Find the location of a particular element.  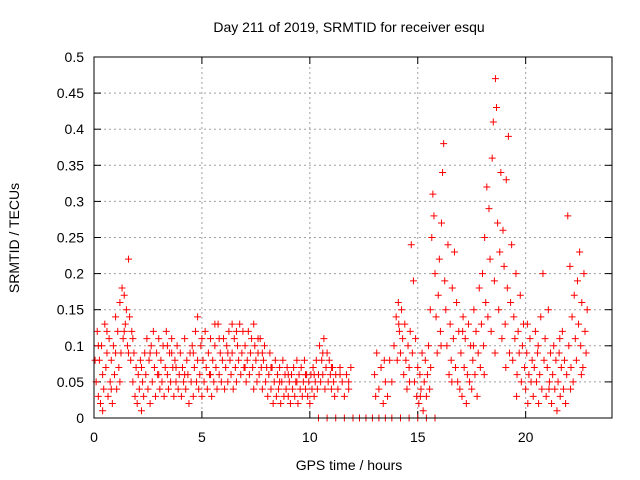

y-tick-label: 0.45 is located at coordinates (70, 93).